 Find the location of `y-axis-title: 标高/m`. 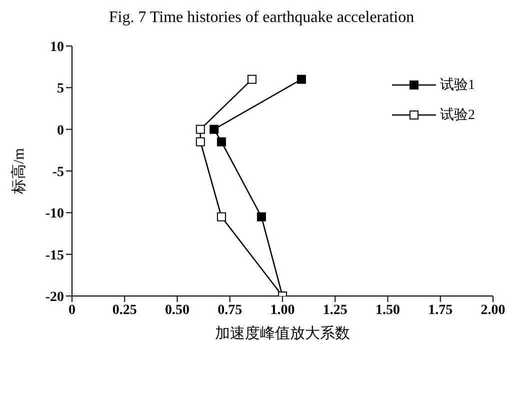

y-axis-title: 标高/m is located at coordinates (19, 171).